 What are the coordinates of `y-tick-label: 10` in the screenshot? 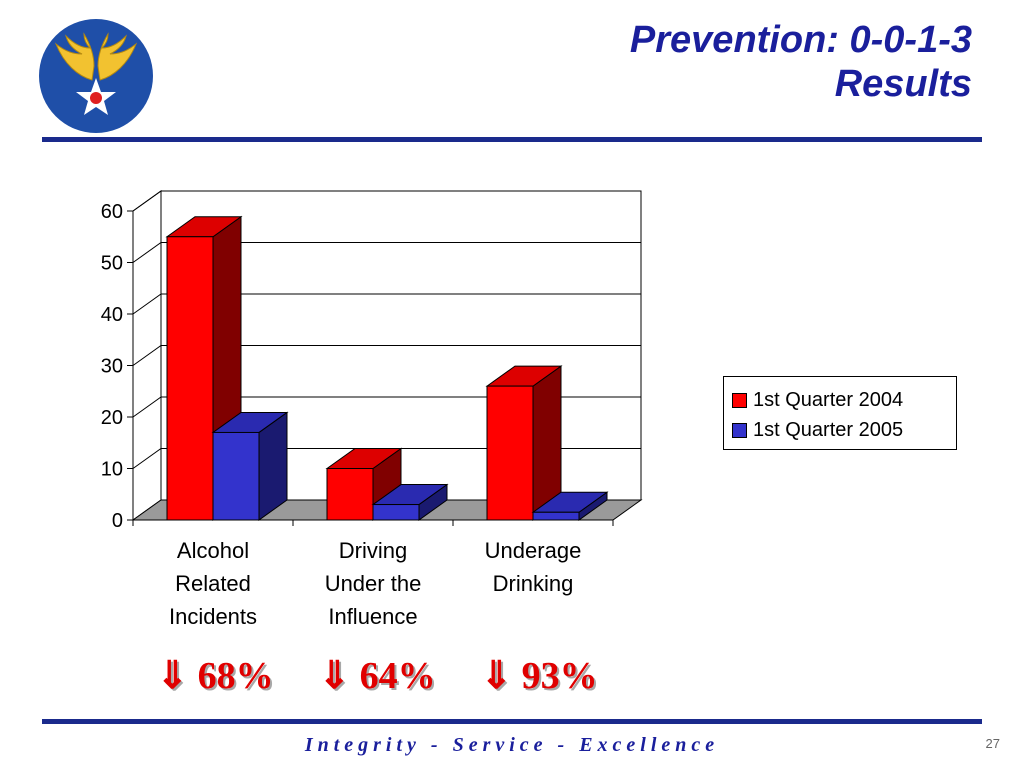 It's located at (112, 470).